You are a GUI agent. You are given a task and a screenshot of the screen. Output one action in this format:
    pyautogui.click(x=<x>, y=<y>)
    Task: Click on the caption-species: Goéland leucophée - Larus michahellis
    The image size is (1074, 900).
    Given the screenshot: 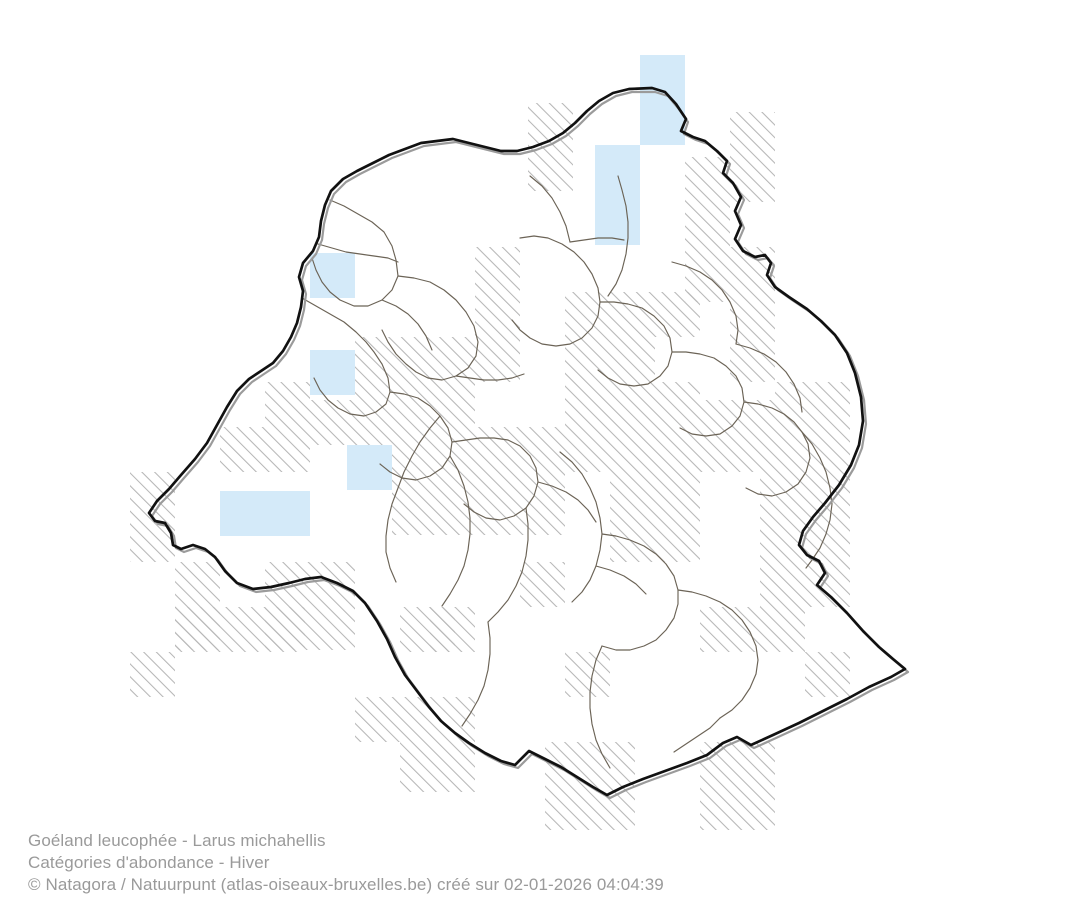 What is the action you would take?
    pyautogui.click(x=177, y=840)
    